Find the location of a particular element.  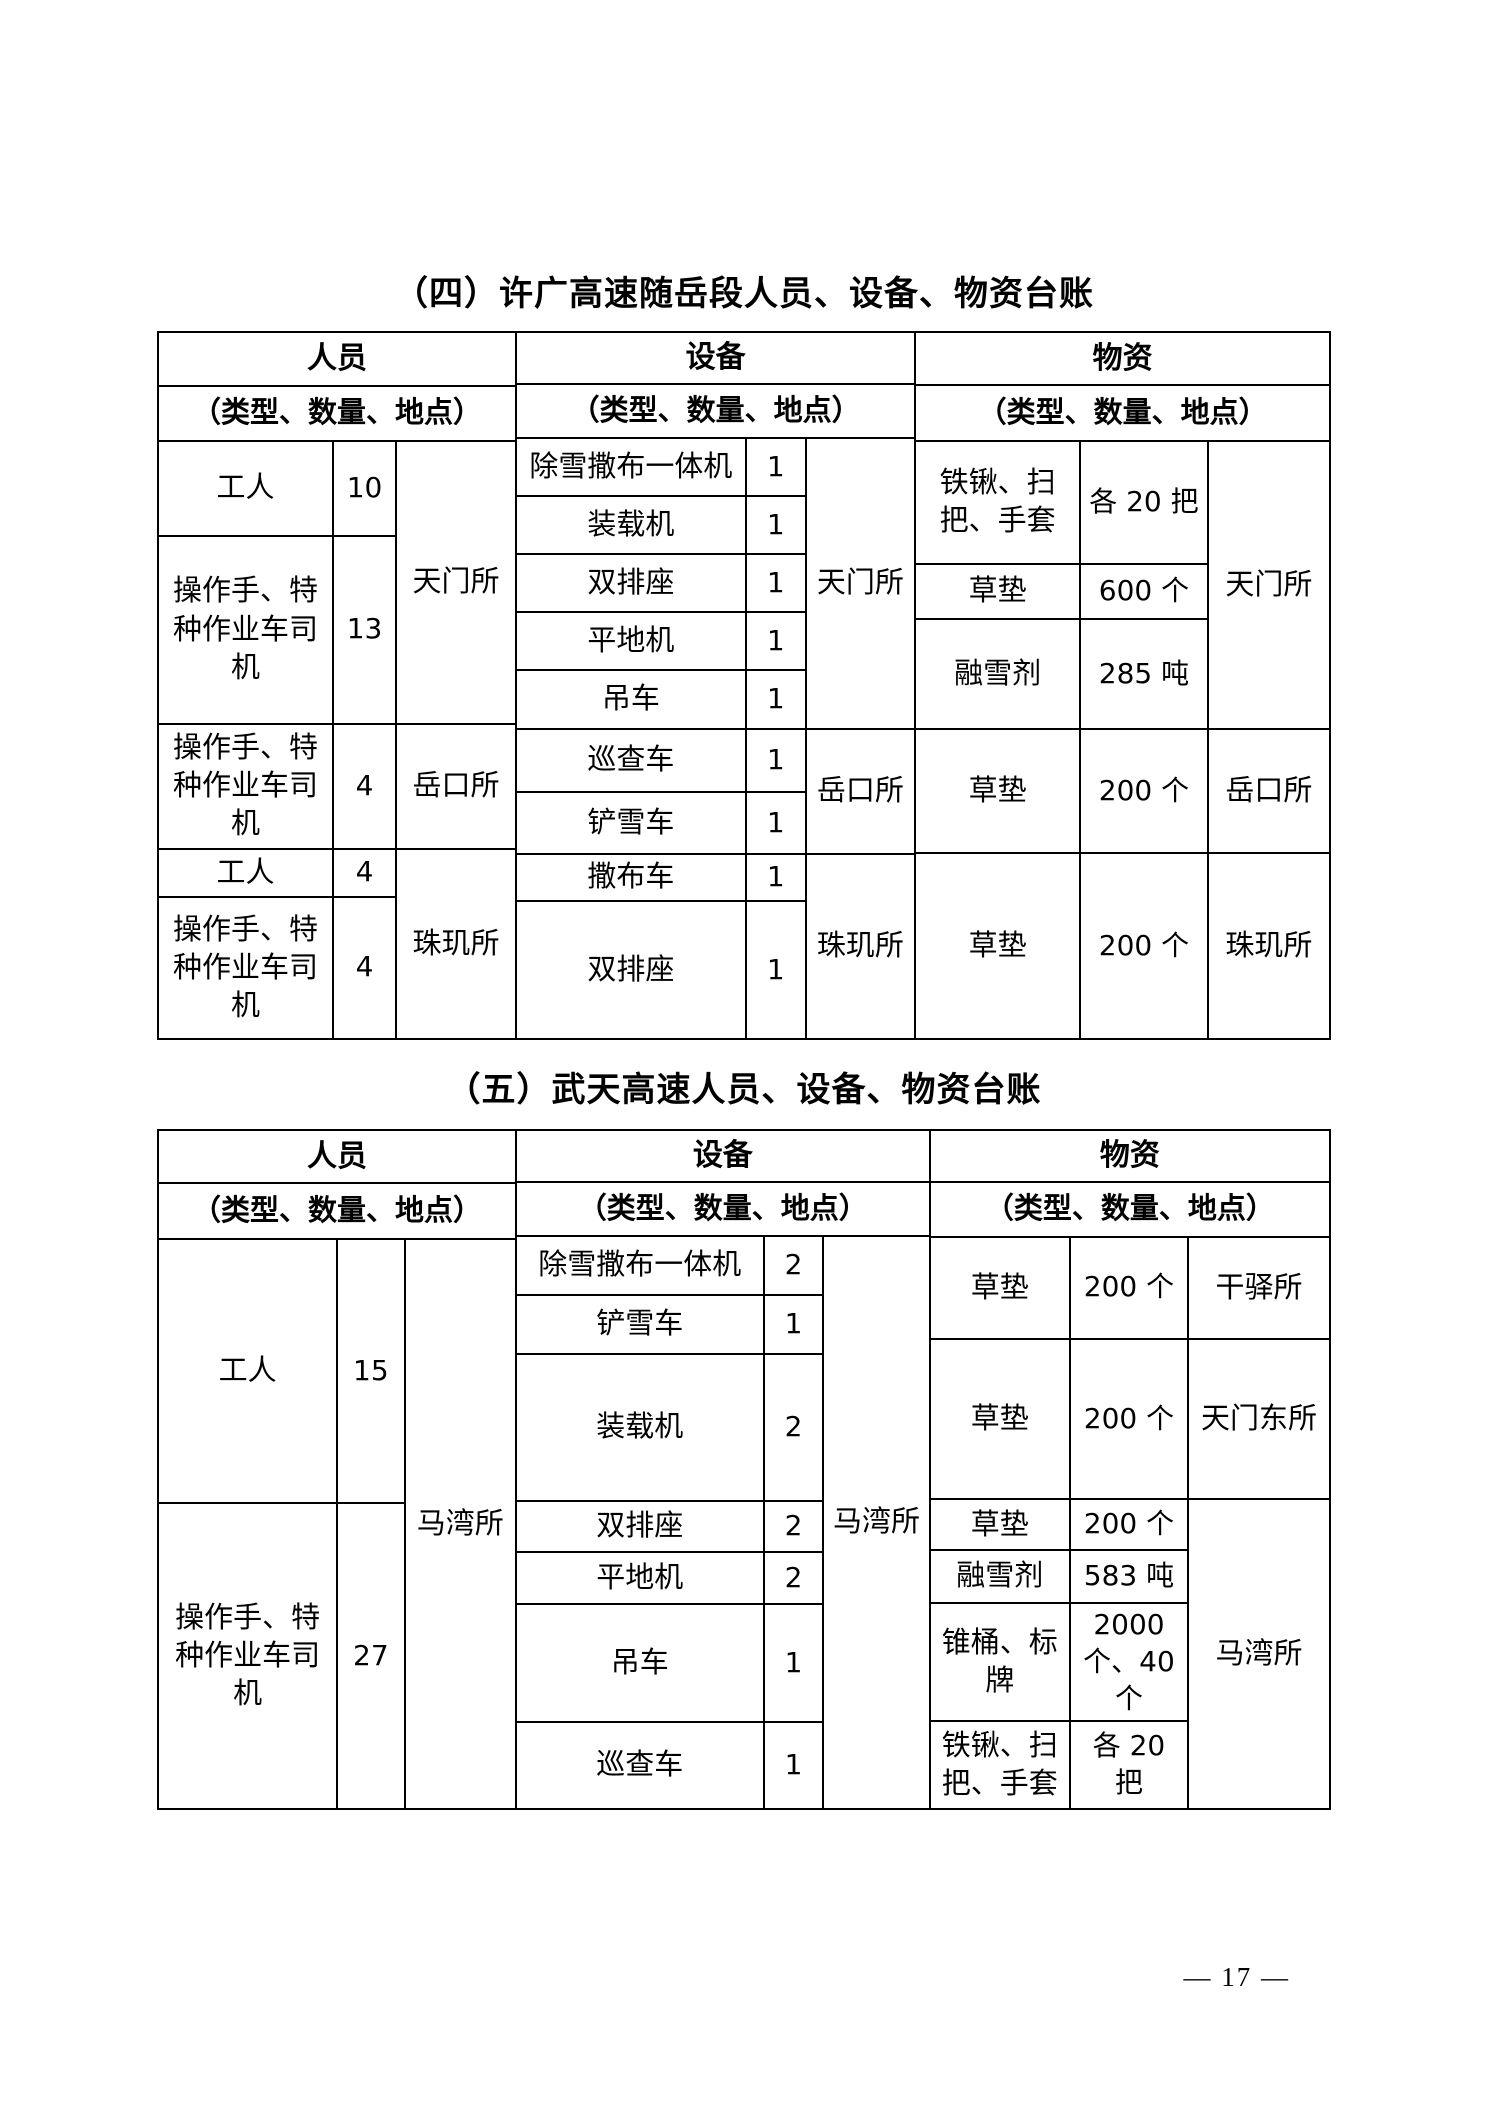

equipment-name-cell: 铲雪车 is located at coordinates (630, 823).